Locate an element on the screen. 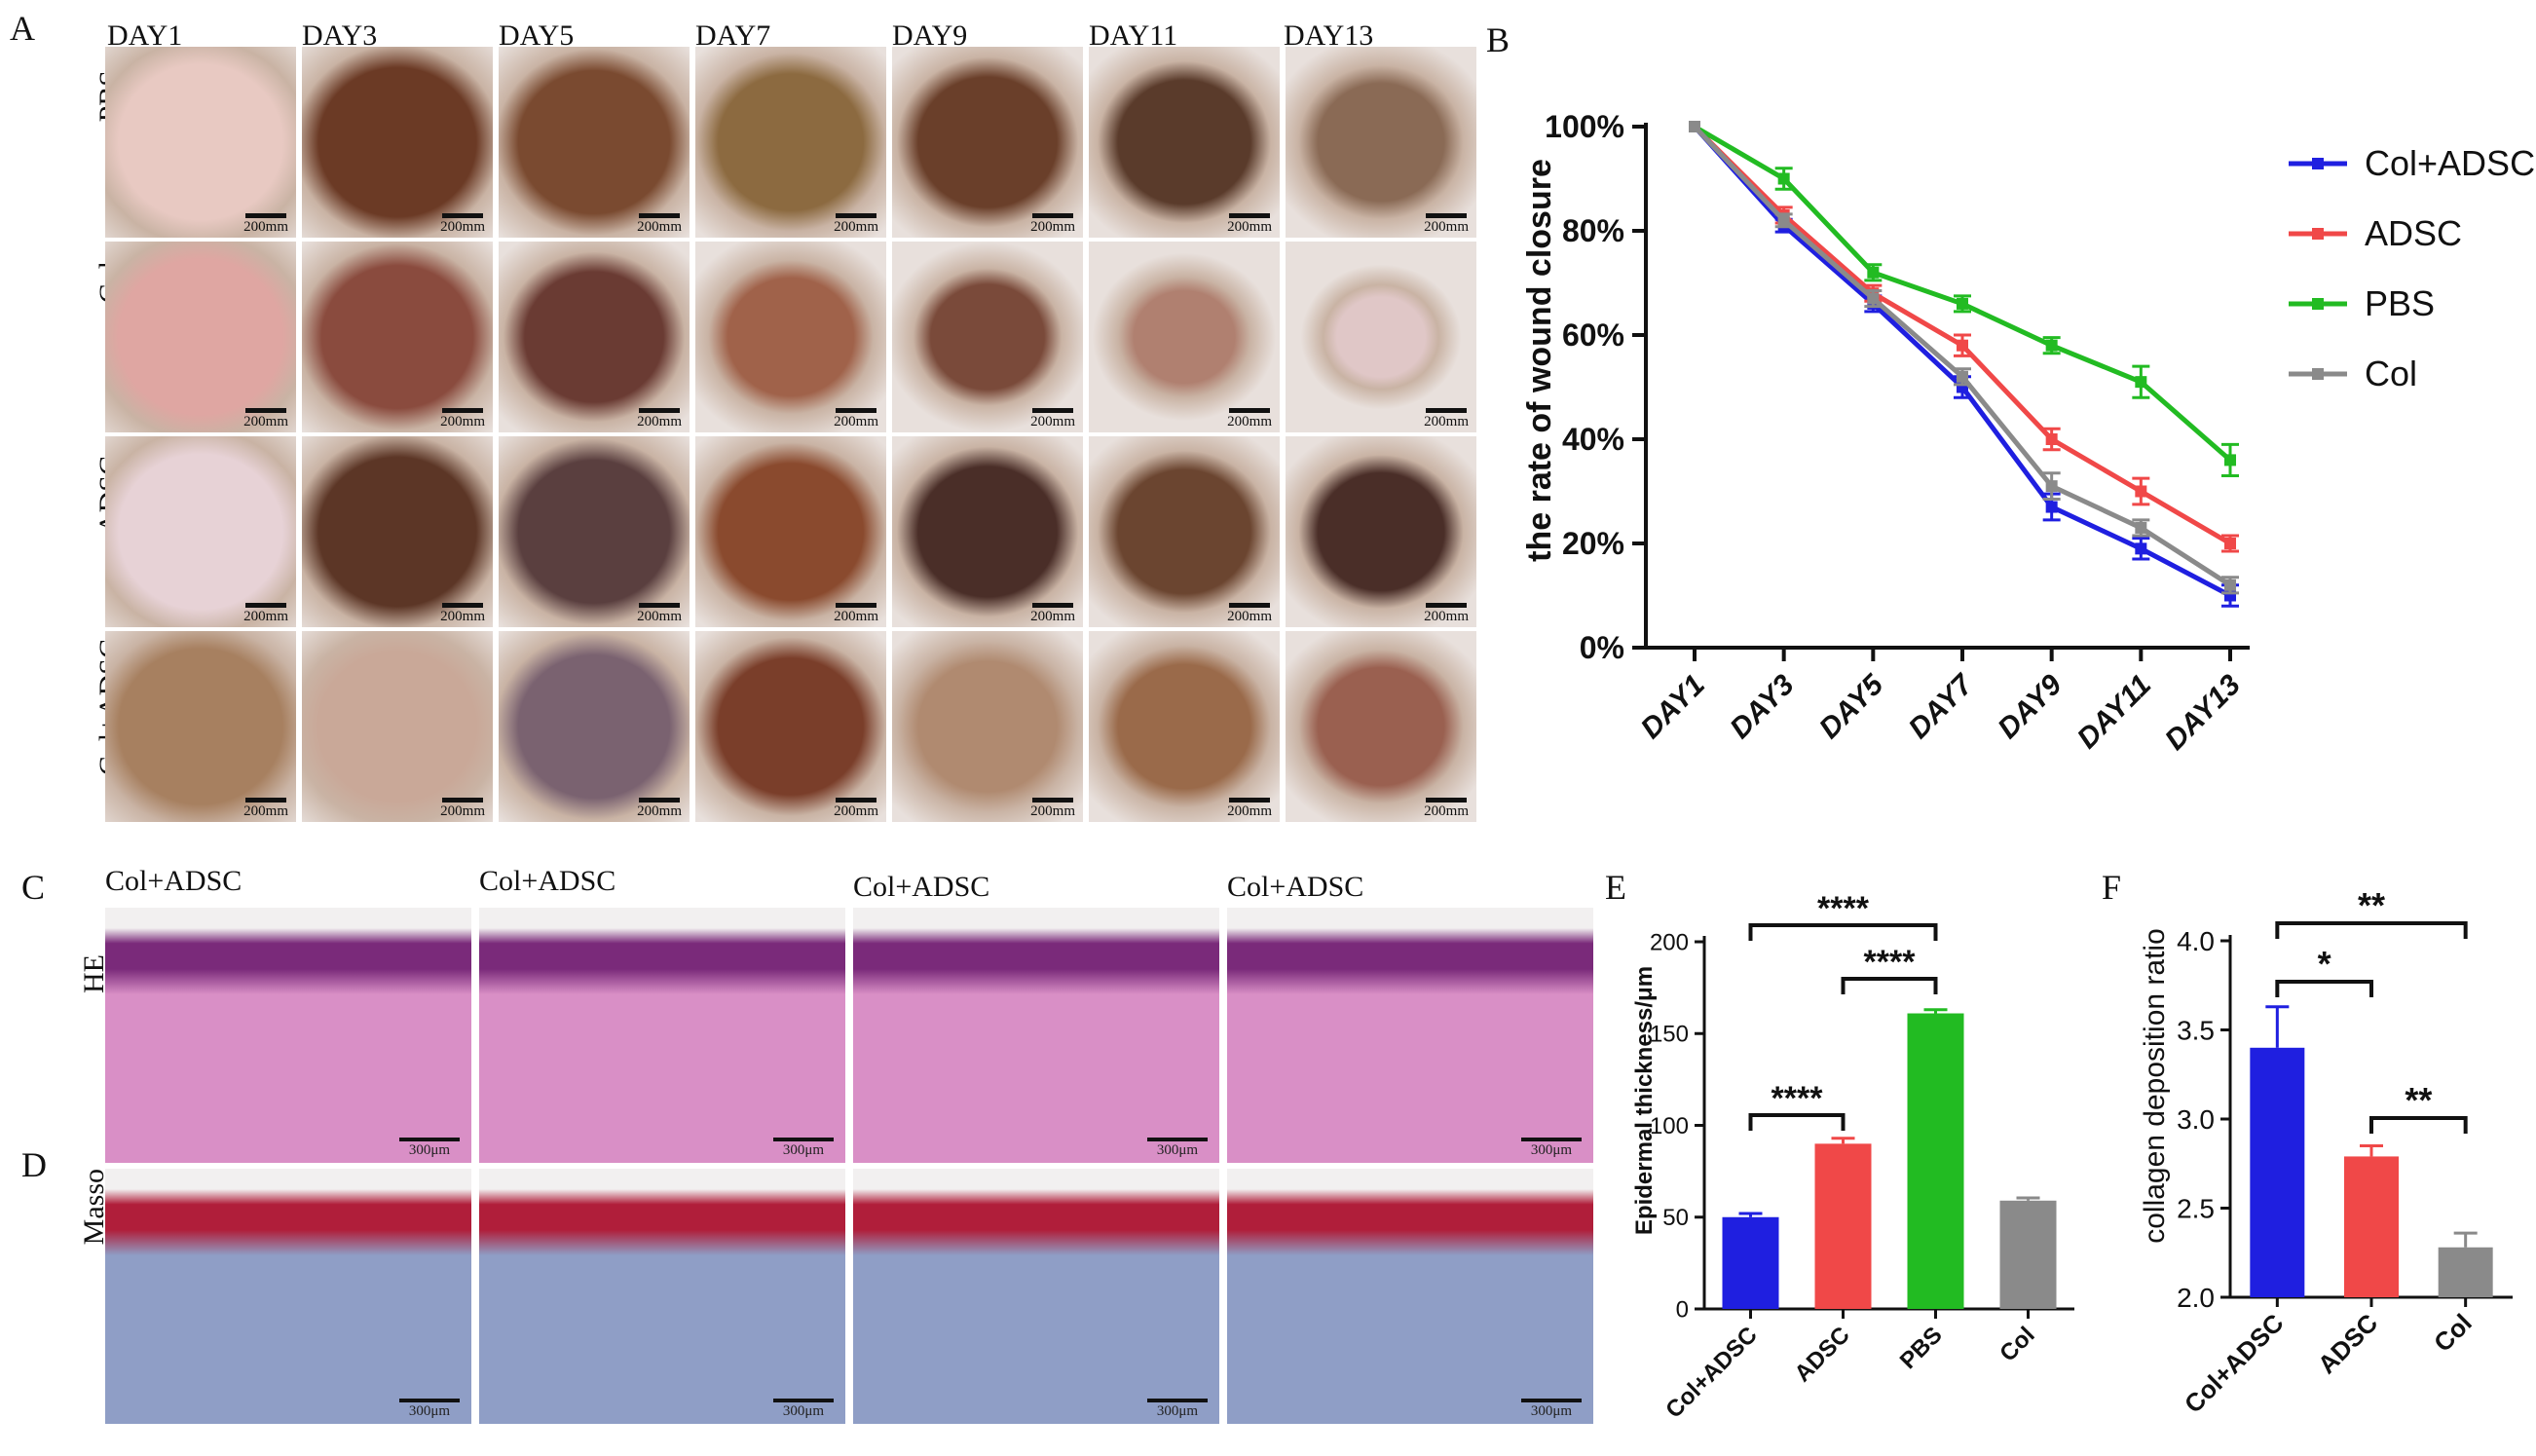 Image resolution: width=2536 pixels, height=1456 pixels. y-tick-label: 200 is located at coordinates (1670, 942).